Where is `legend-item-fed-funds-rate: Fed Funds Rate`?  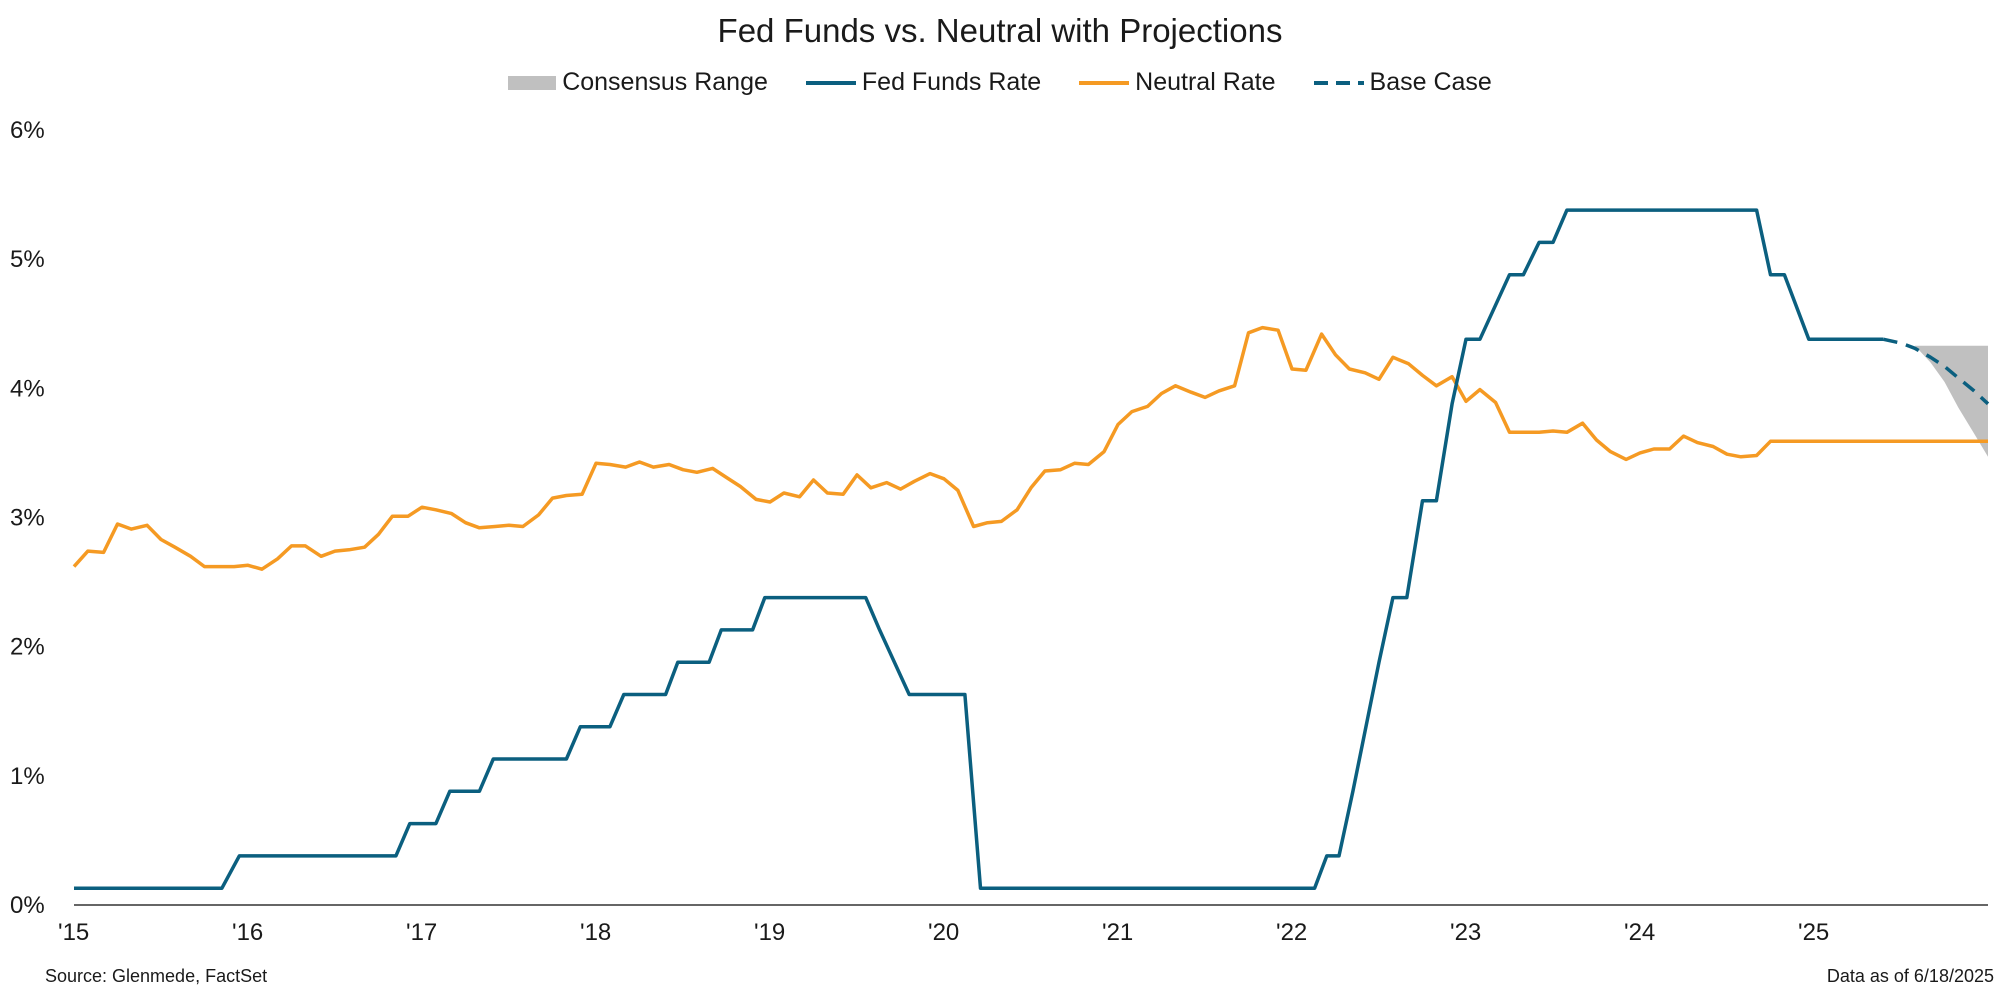 legend-item-fed-funds-rate: Fed Funds Rate is located at coordinates (923, 82).